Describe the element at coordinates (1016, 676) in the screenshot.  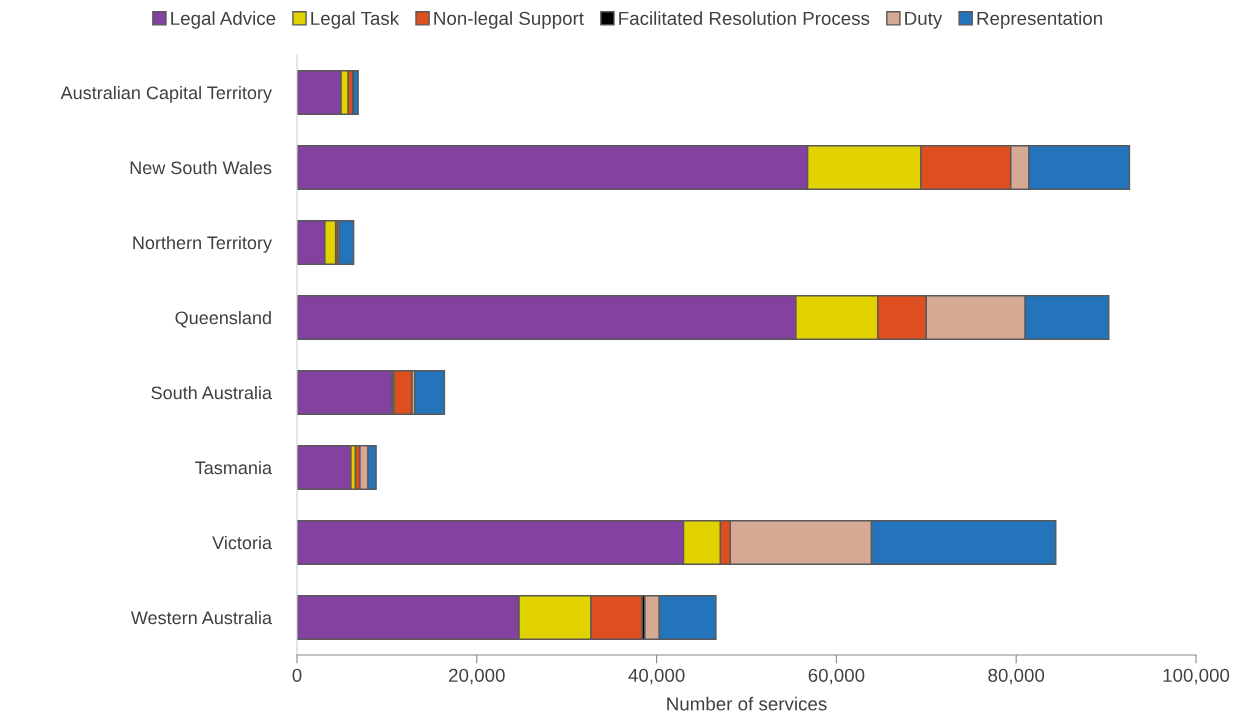
I see `x-tick-label: 80,000` at that location.